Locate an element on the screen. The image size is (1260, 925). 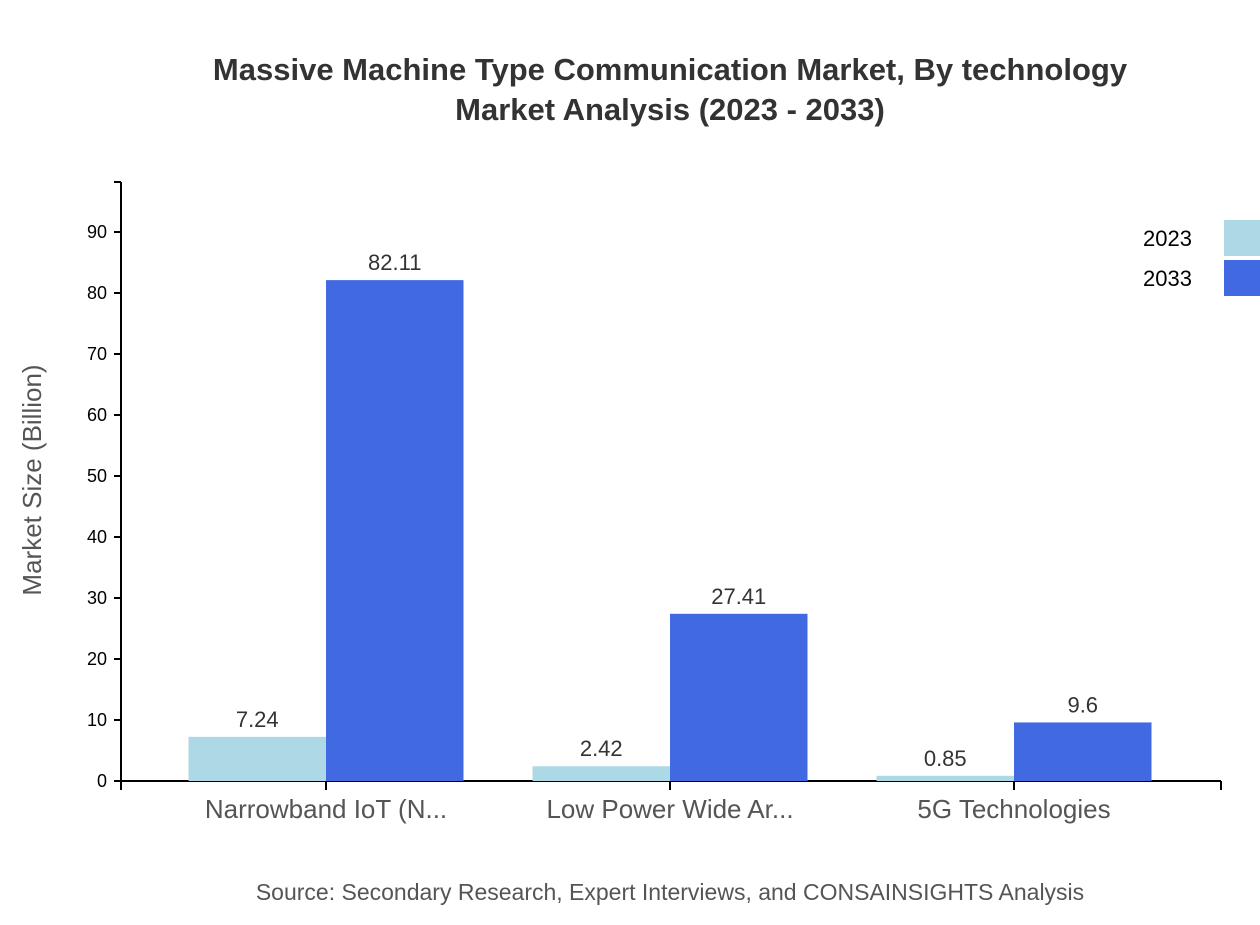
data-label: 7.24 is located at coordinates (257, 719).